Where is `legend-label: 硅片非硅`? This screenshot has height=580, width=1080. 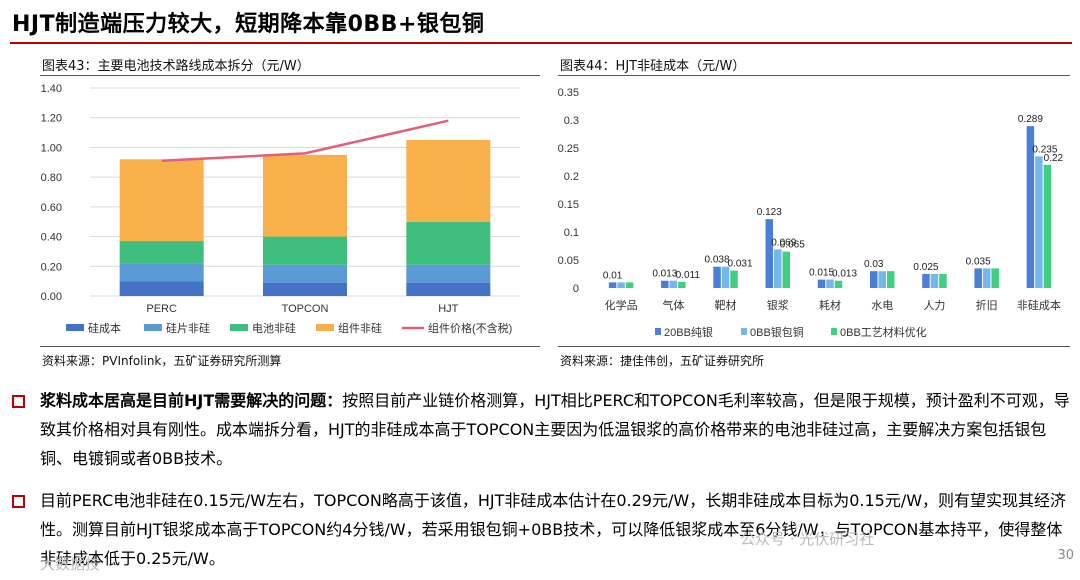 legend-label: 硅片非硅 is located at coordinates (188, 328).